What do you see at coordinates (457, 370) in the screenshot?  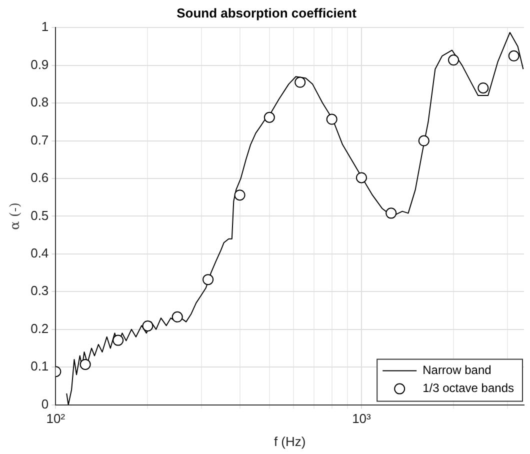 I see `legend-label: Narrow band` at bounding box center [457, 370].